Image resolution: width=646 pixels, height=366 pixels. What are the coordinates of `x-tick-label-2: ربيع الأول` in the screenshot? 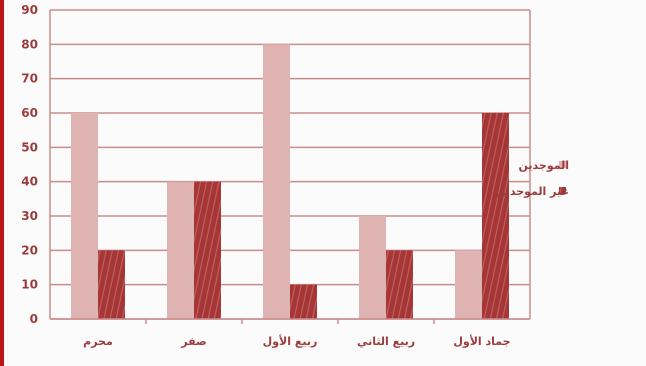 It's located at (290, 341).